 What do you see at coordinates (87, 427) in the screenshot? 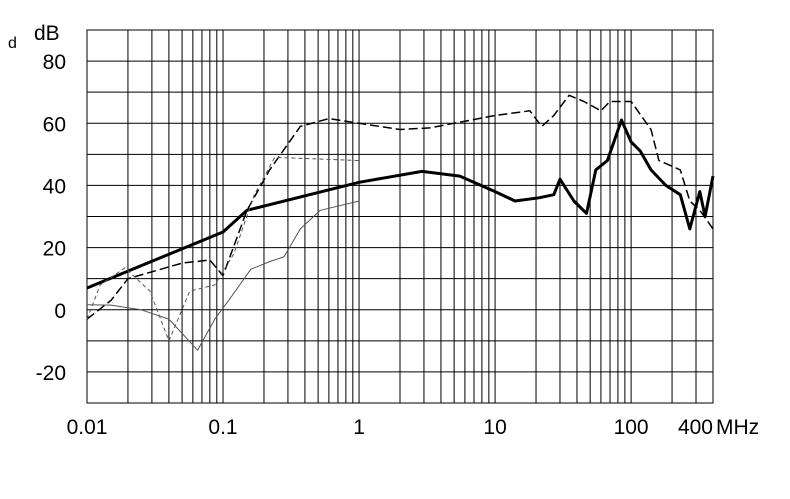
I see `x-tick-label: 0.01` at bounding box center [87, 427].